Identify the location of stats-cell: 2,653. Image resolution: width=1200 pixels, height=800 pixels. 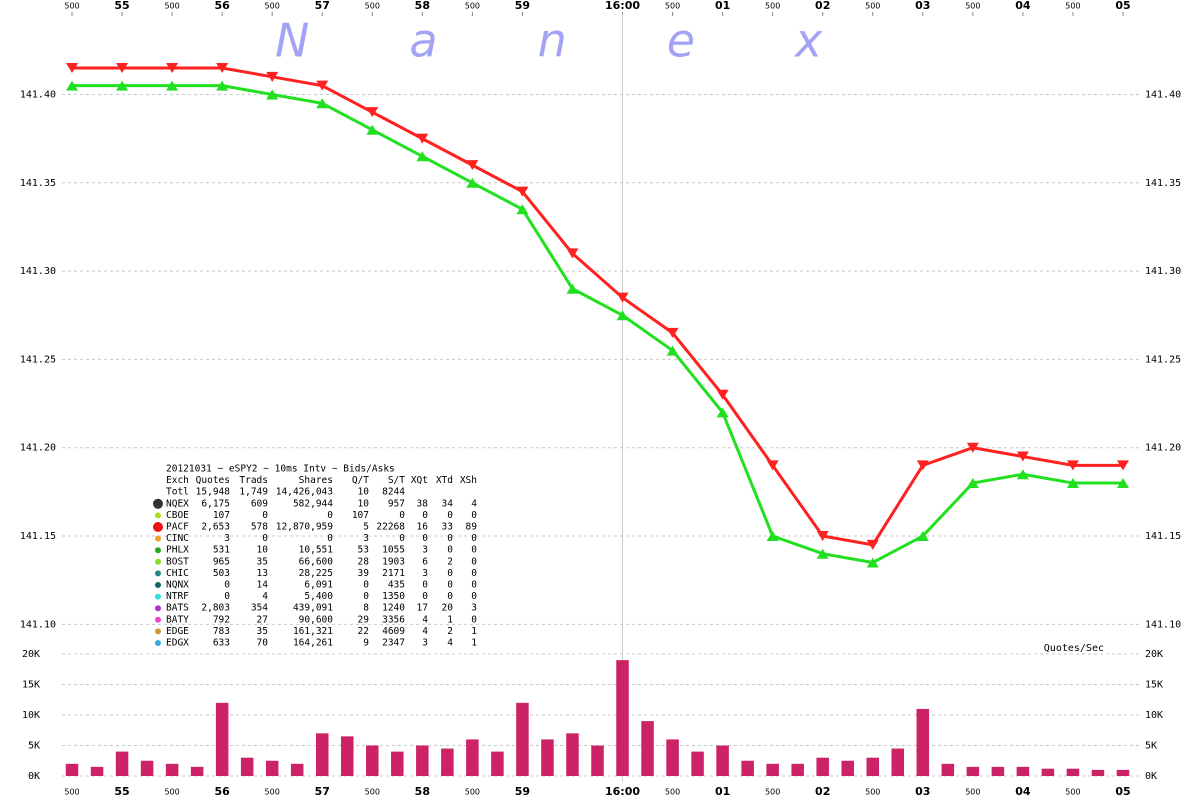
(215, 527).